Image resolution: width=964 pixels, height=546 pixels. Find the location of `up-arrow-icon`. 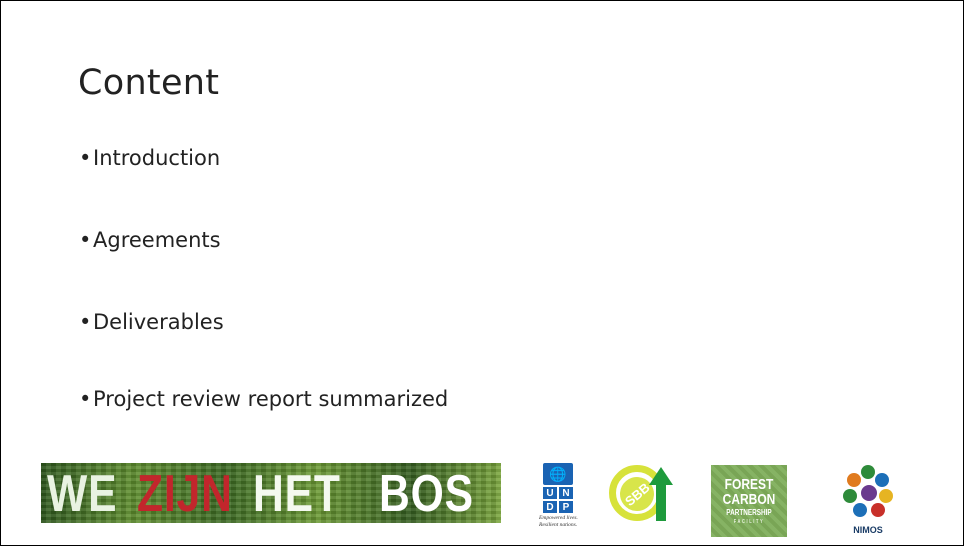

up-arrow-icon is located at coordinates (661, 476).